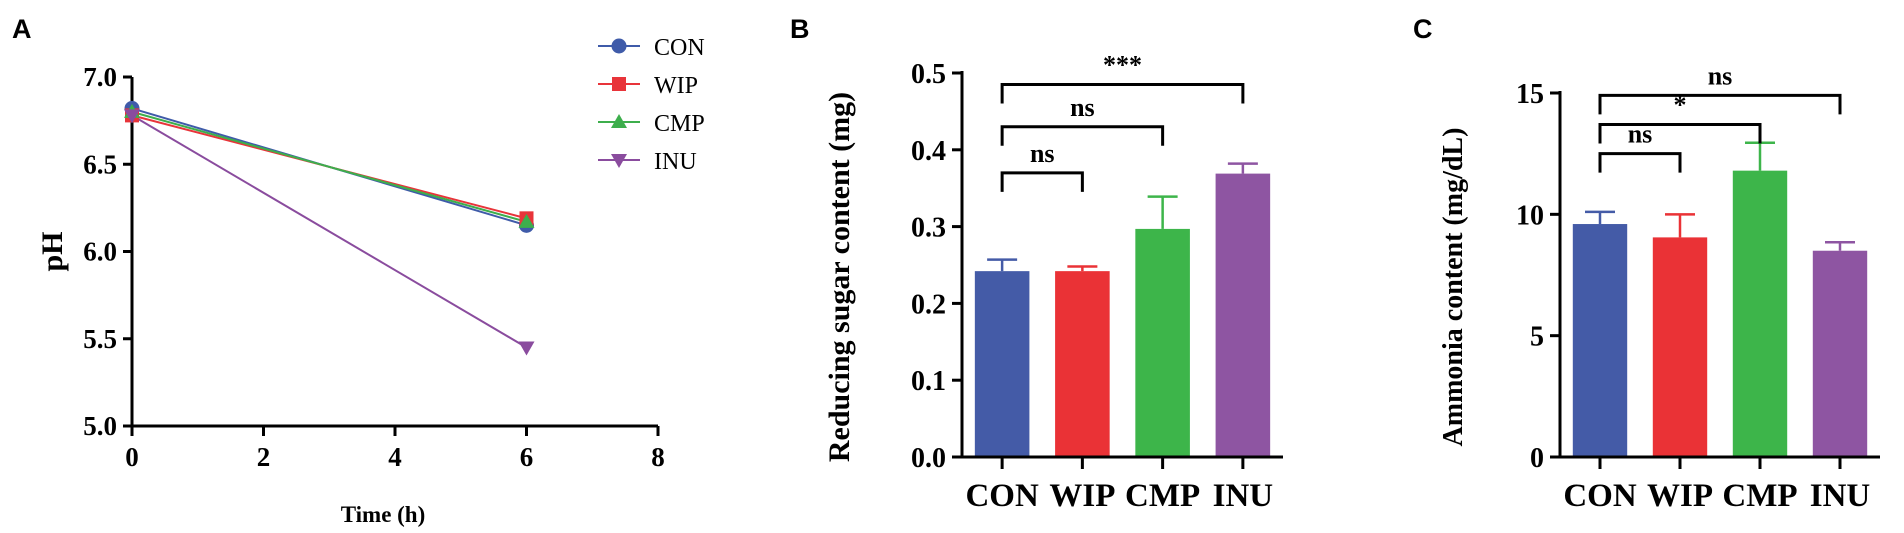 The height and width of the screenshot is (533, 1904). Describe the element at coordinates (395, 457) in the screenshot. I see `x-tick-label-a: 4` at that location.